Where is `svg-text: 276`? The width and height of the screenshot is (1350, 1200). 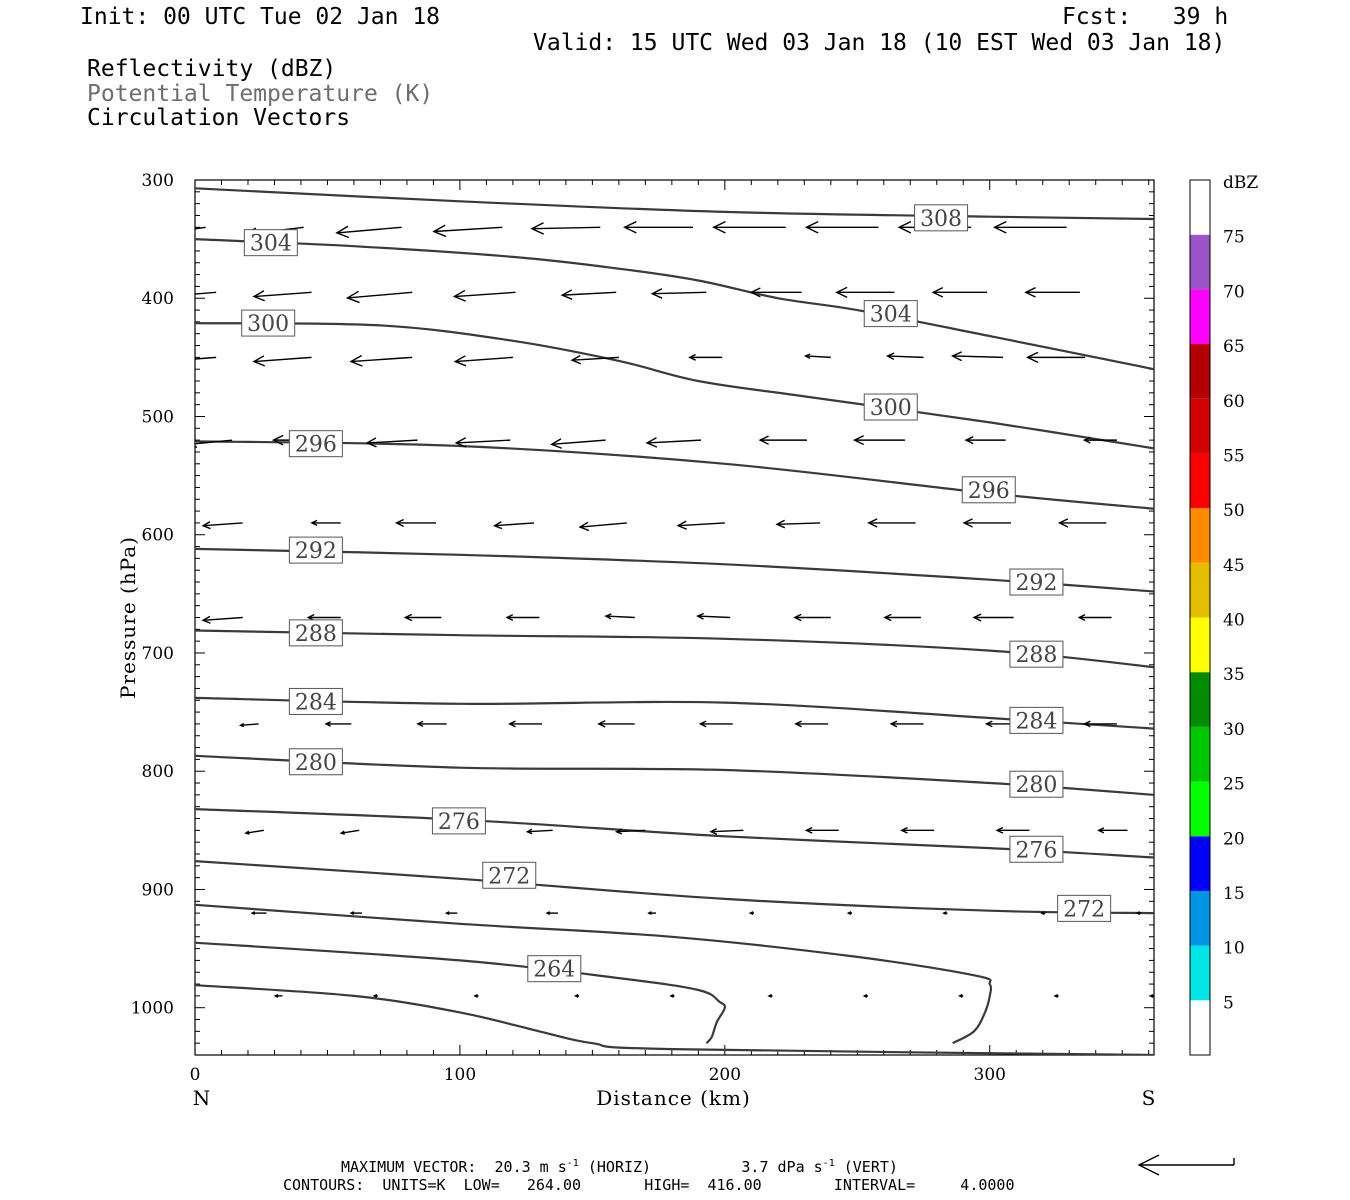 svg-text: 276 is located at coordinates (1036, 850).